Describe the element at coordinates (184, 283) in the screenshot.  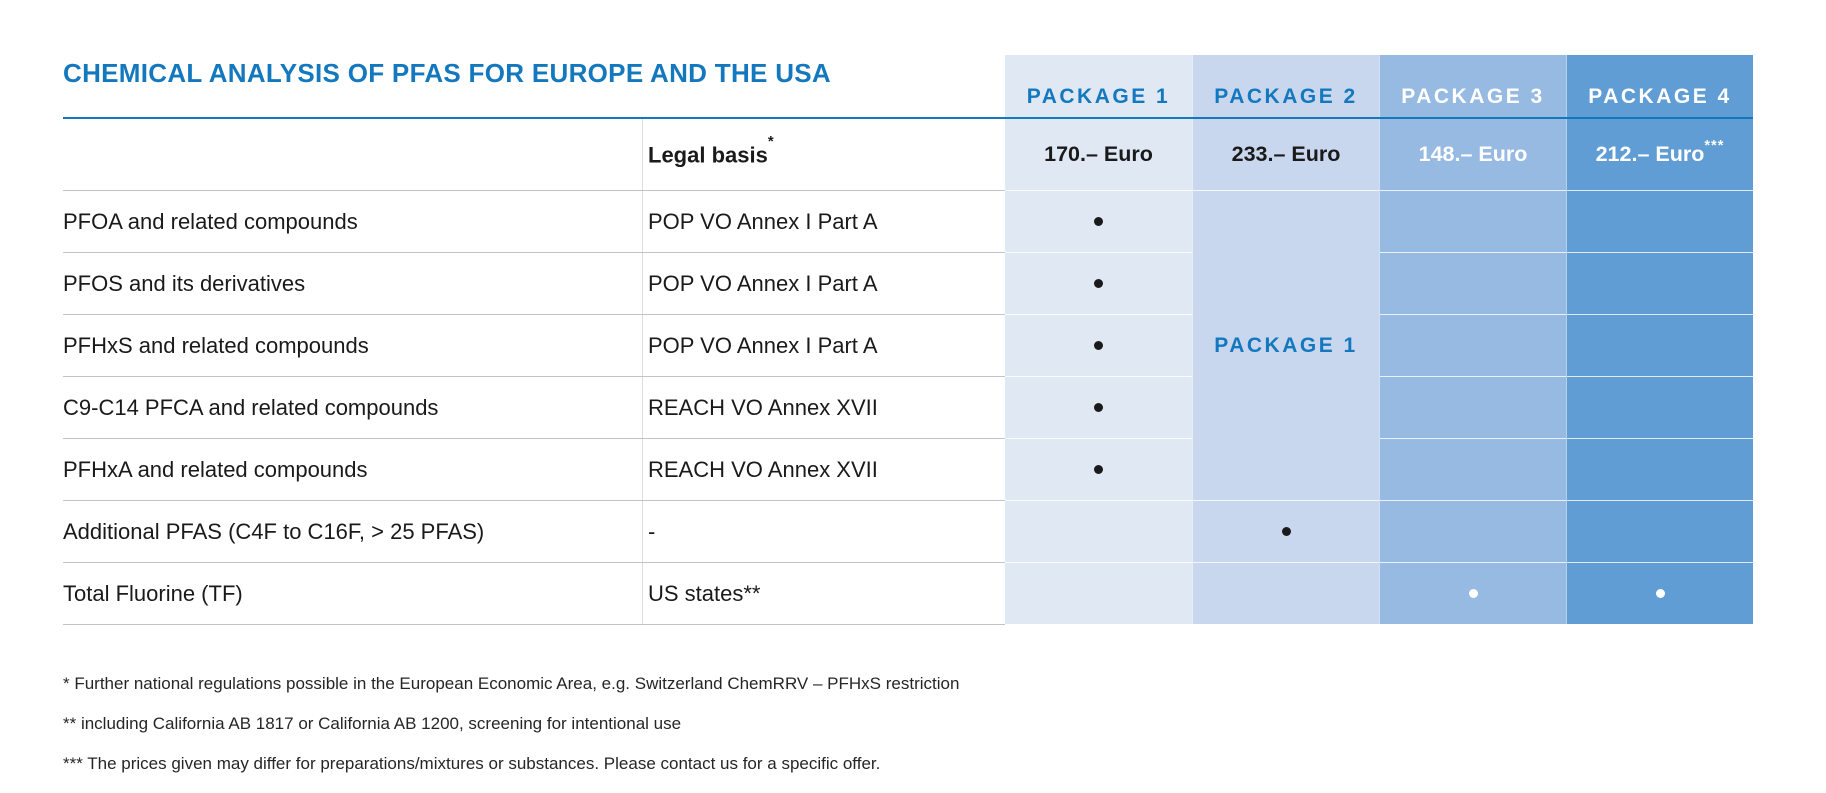
I see `substance-name: PFOS and its derivatives` at that location.